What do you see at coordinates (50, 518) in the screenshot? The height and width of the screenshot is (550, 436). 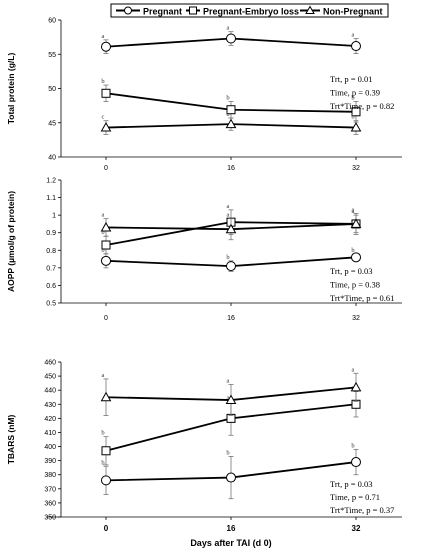 I see `y-tick-label: 350` at bounding box center [50, 518].